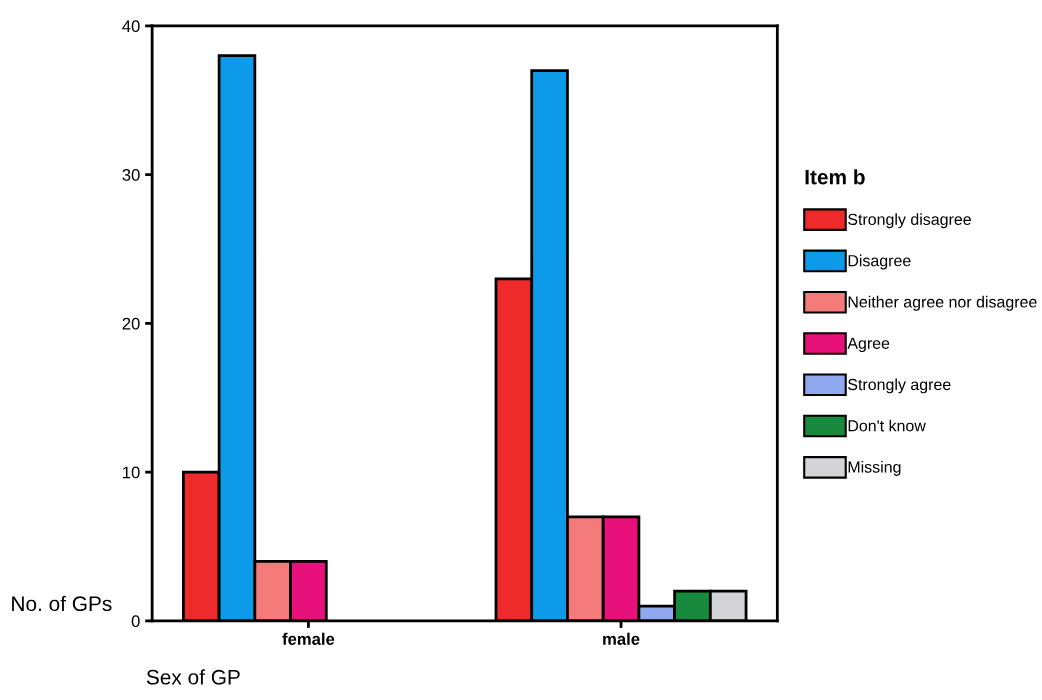 The width and height of the screenshot is (1042, 700). What do you see at coordinates (193, 677) in the screenshot?
I see `x-axis-title: Sex of GP` at bounding box center [193, 677].